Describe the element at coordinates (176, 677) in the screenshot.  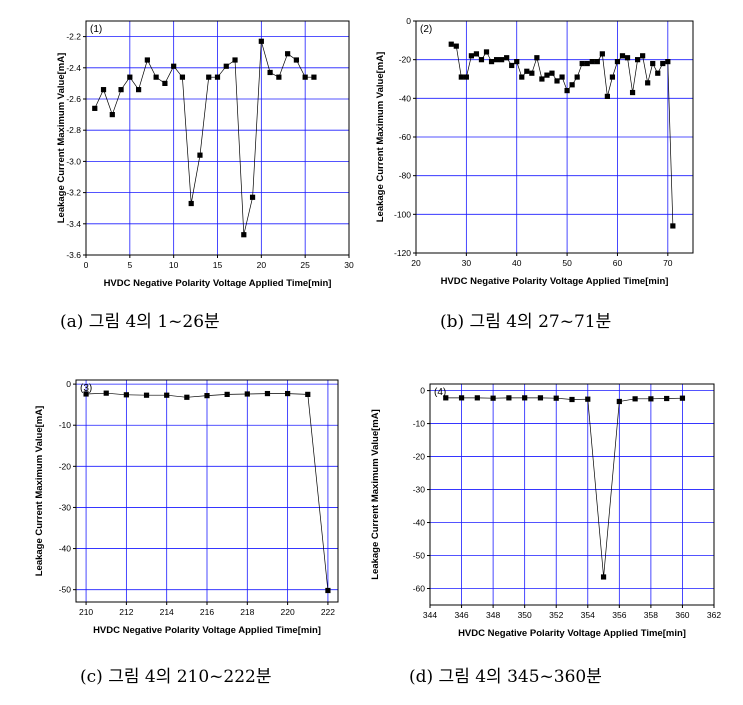
I see `panel-caption: (c) 그림 4의 210~222분` at that location.